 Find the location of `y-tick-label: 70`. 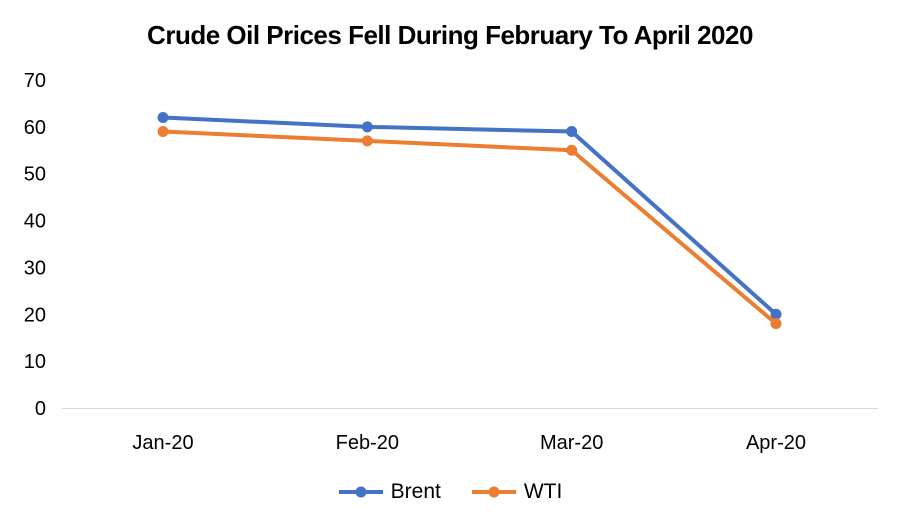

y-tick-label: 70 is located at coordinates (35, 81).